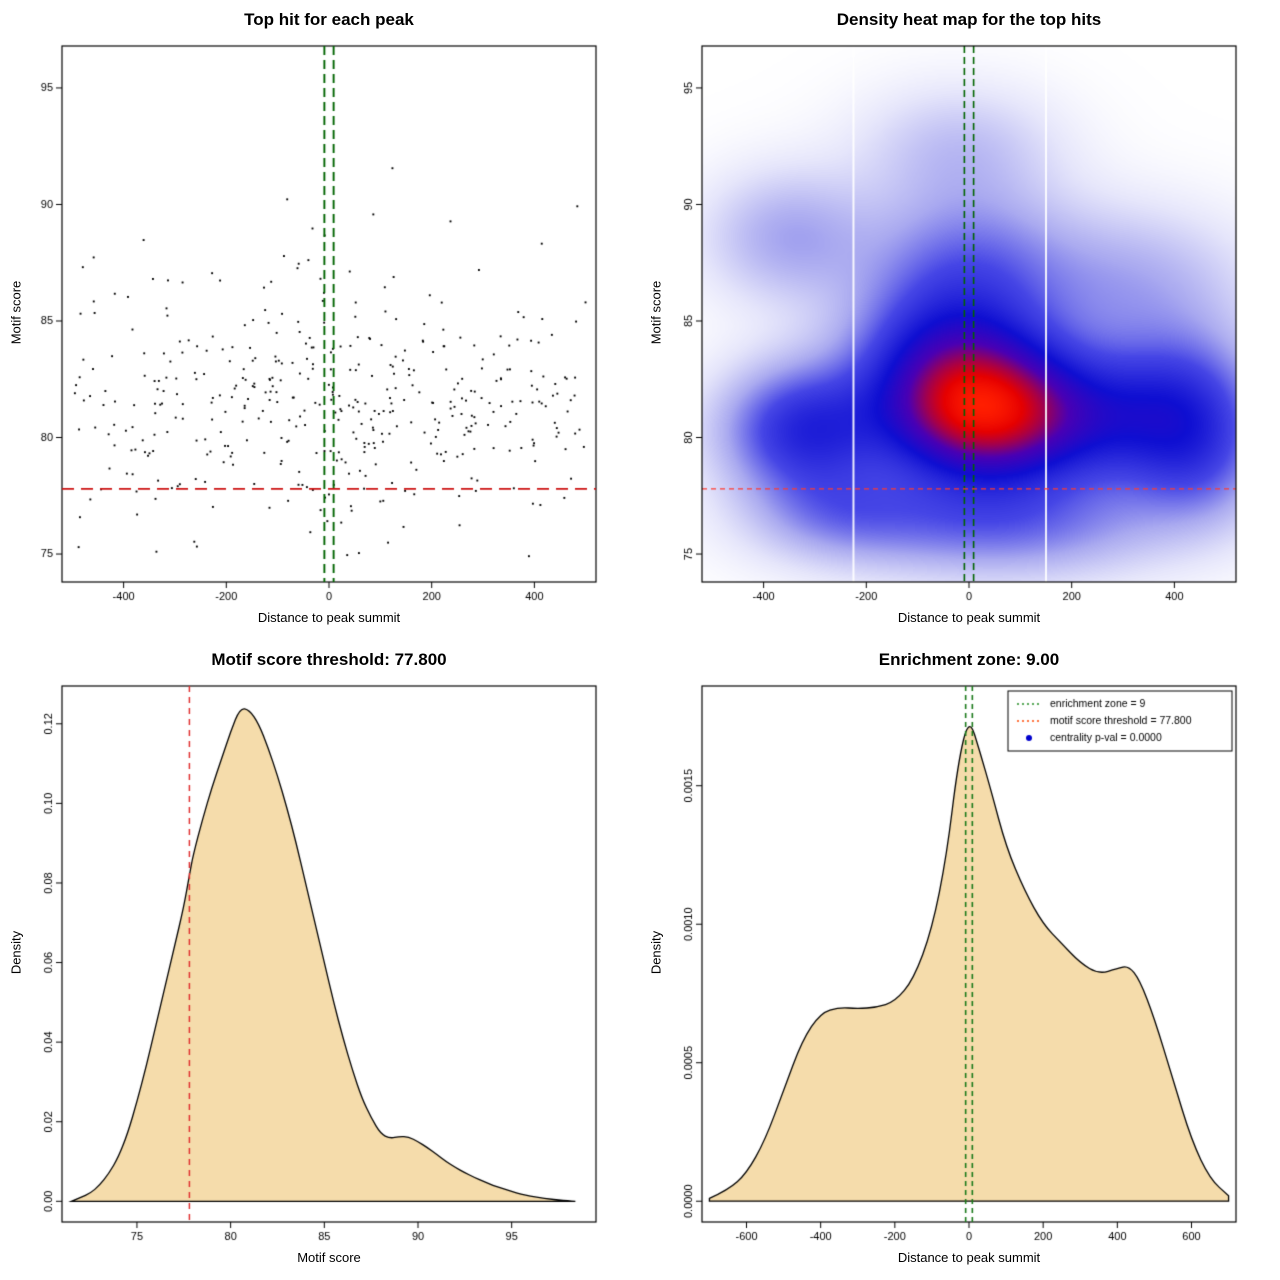 This screenshot has width=1280, height=1280. Describe the element at coordinates (656, 952) in the screenshot. I see `enrichment-zone-density-y-axis-label: Density` at that location.